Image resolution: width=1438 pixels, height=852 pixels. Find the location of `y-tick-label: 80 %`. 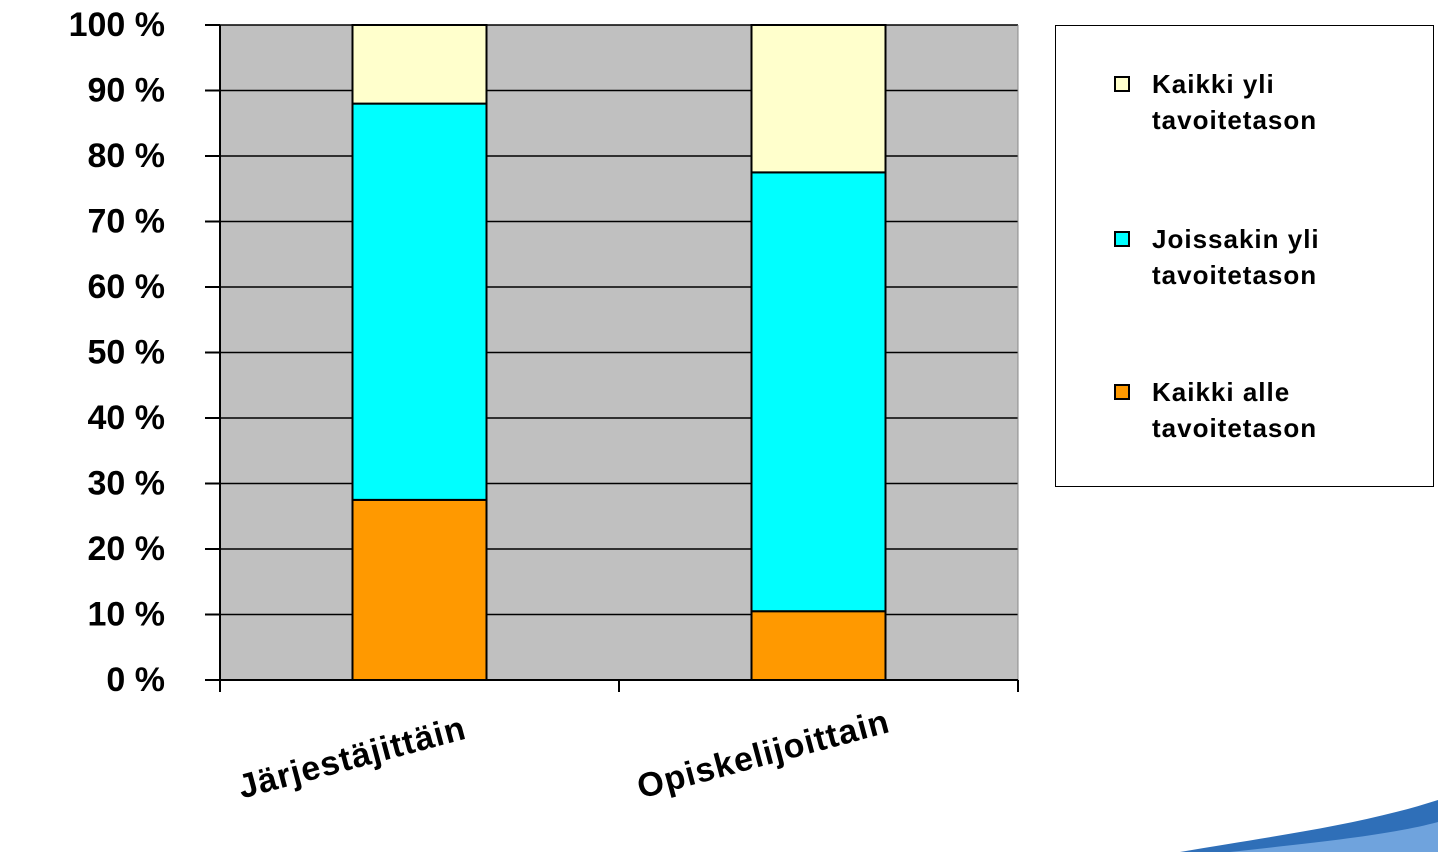

y-tick-label: 80 % is located at coordinates (127, 156).